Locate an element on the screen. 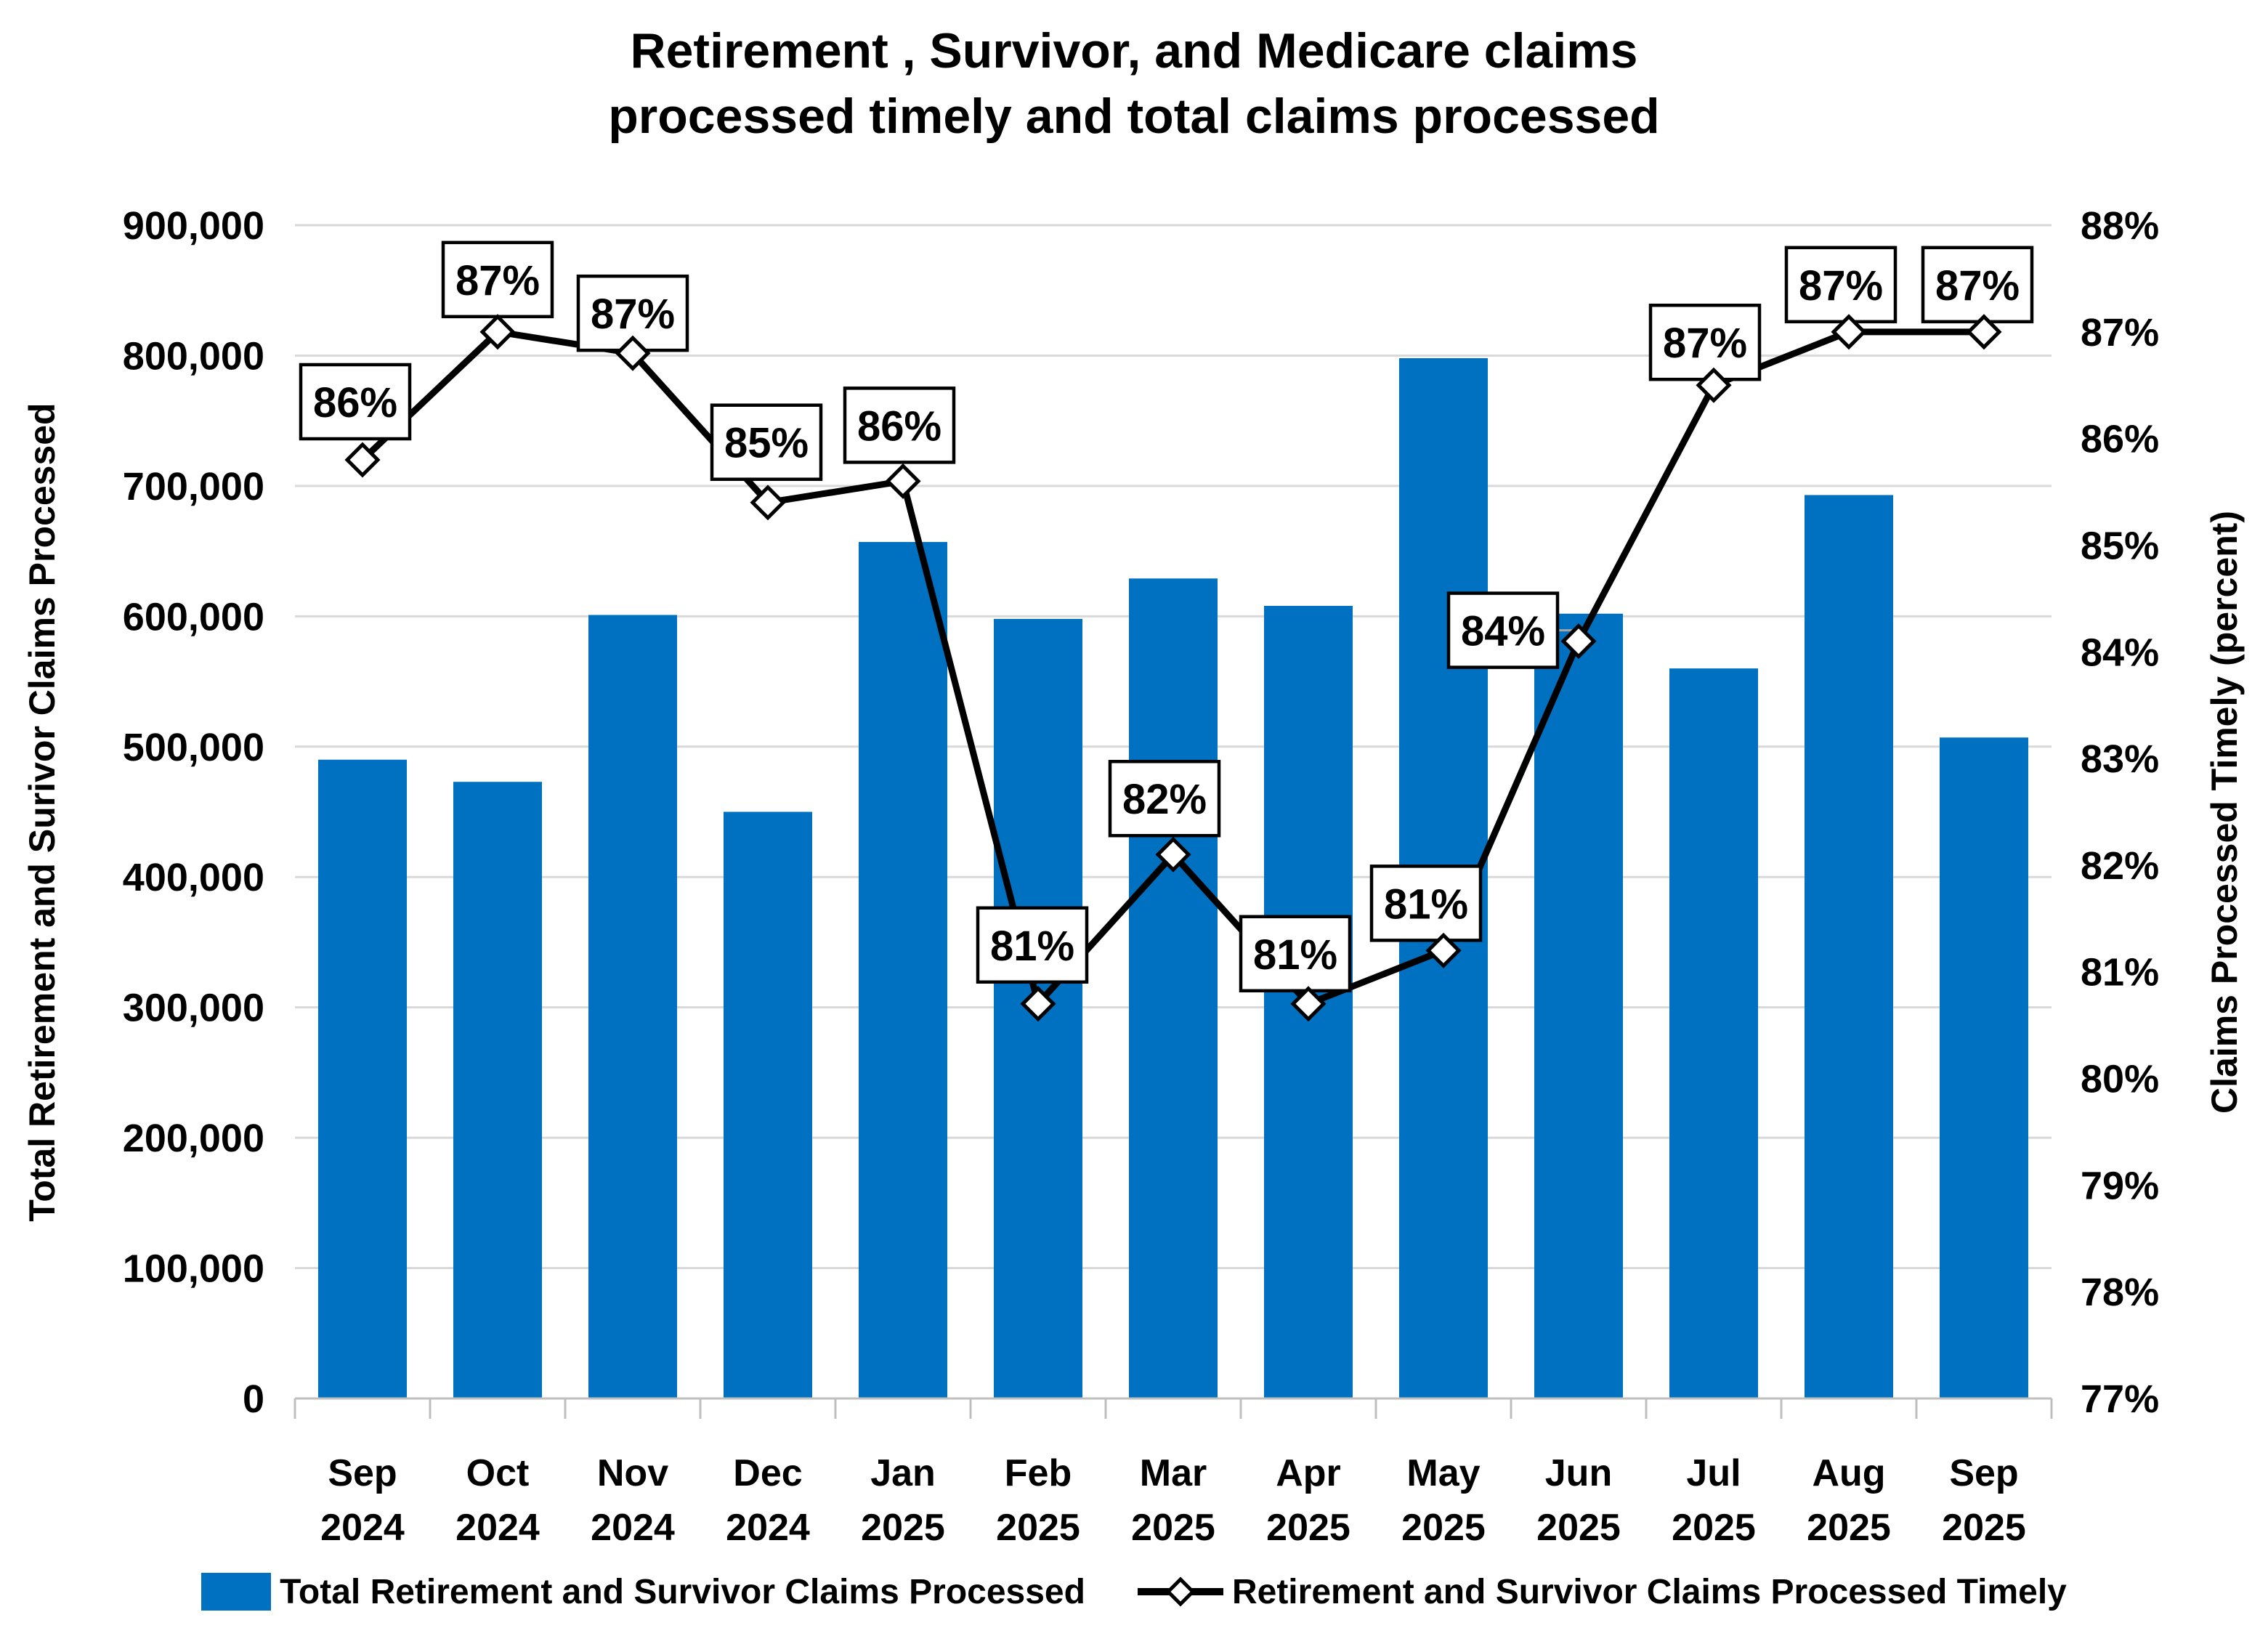  left-tick-label: 200,000 is located at coordinates (193, 1138).